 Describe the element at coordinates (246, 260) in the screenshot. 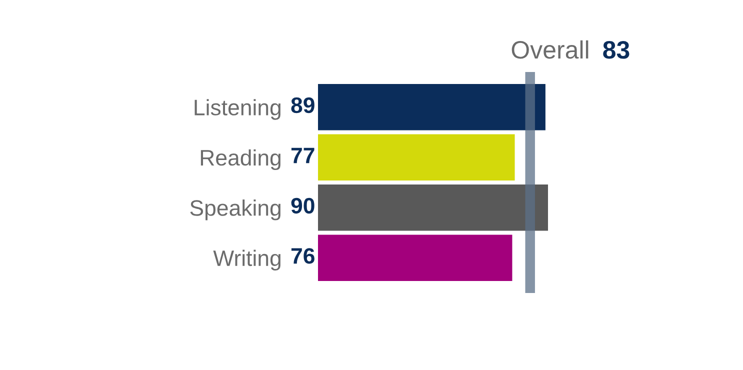

I see `y-tick-label: Writing` at that location.